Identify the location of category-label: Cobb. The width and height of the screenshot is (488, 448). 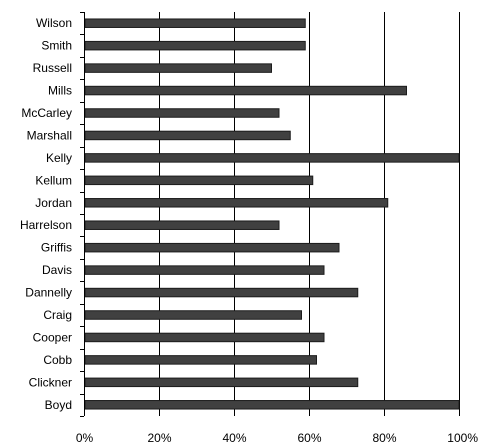
(57, 360).